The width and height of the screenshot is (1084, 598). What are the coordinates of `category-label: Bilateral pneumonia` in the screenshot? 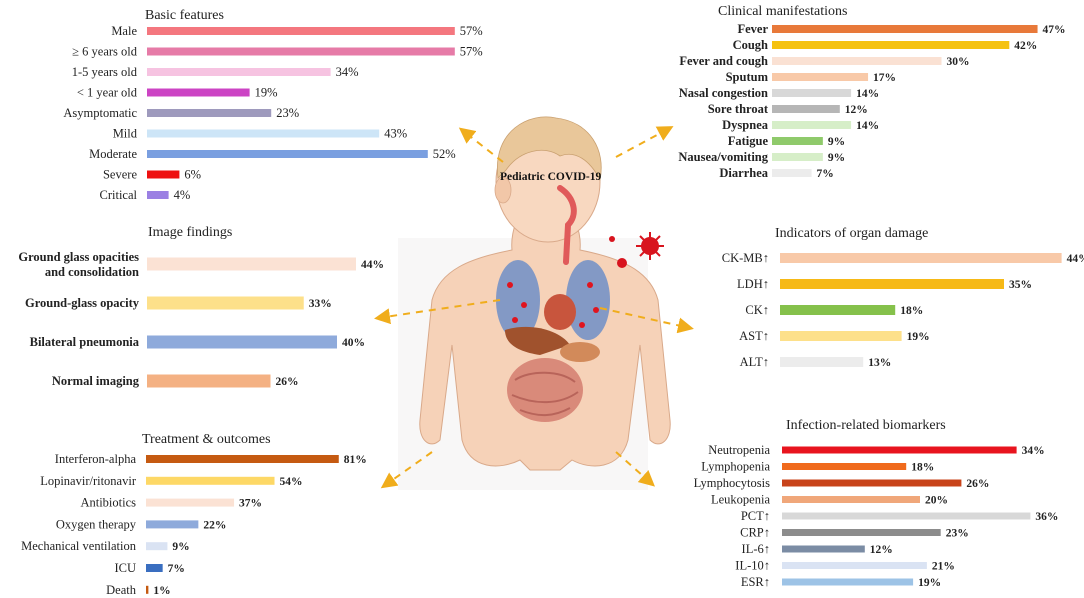 It's located at (85, 342).